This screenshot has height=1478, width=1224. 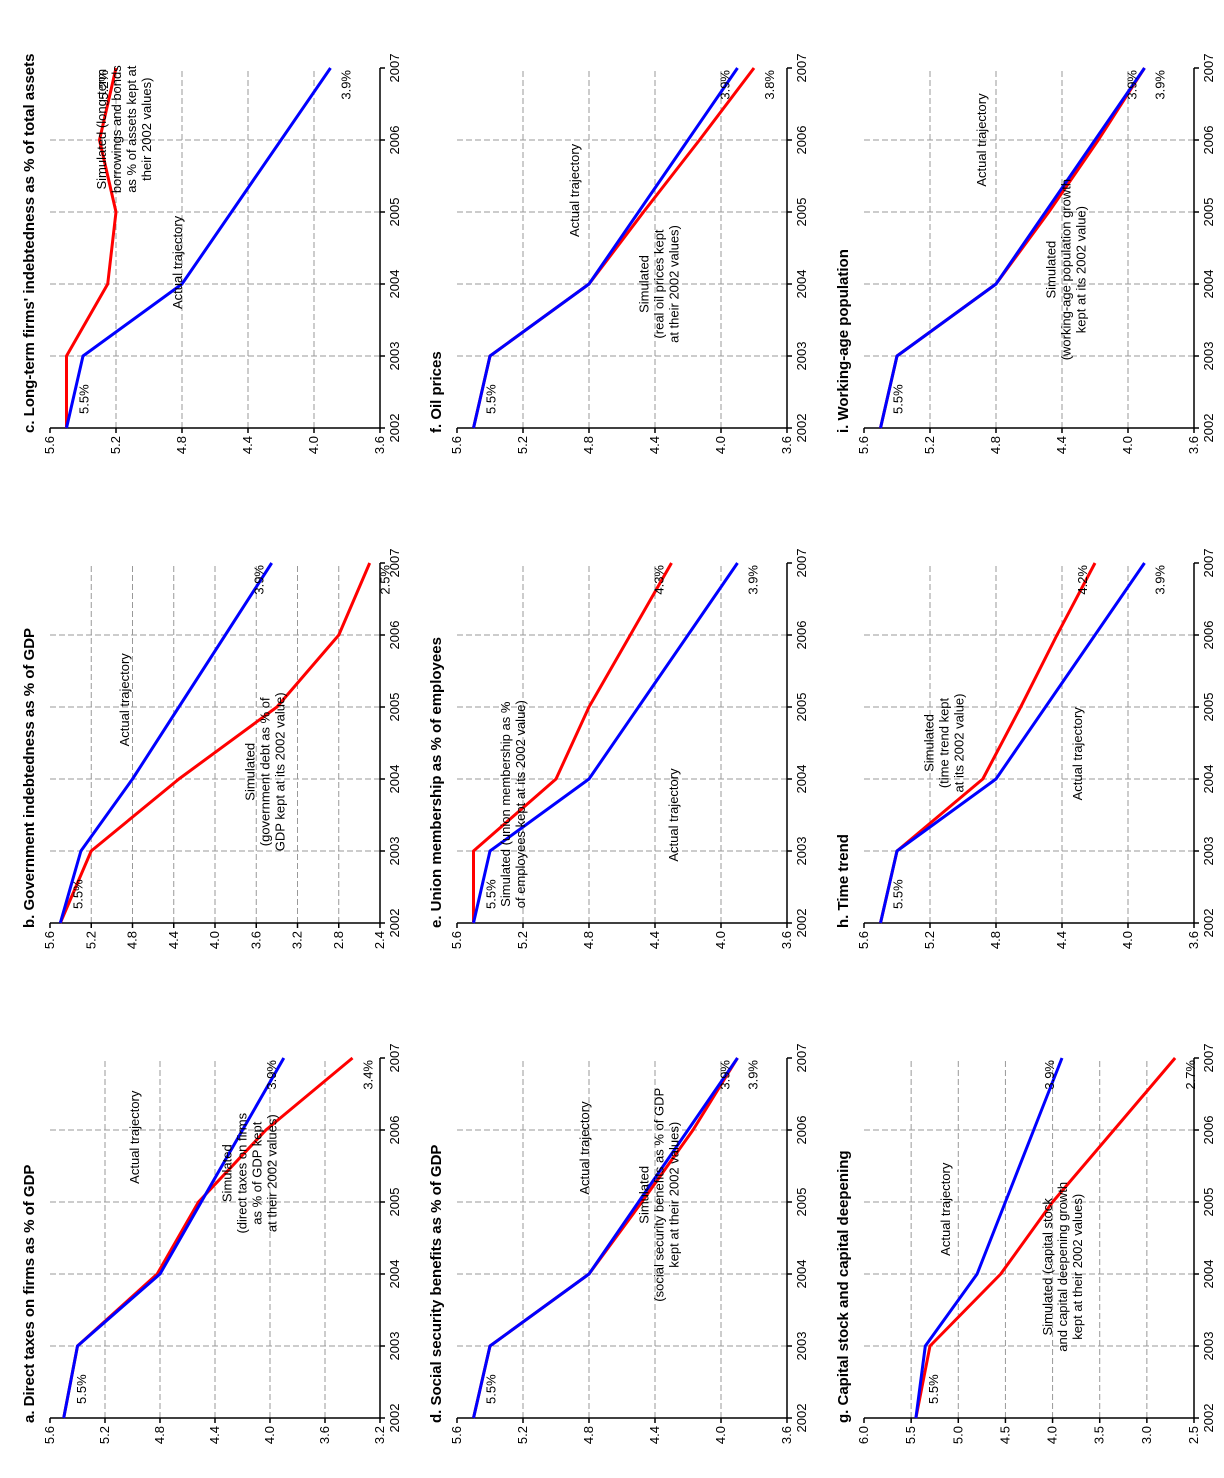 What do you see at coordinates (29, 1294) in the screenshot?
I see `panel-title: a. Direct taxes on firms as % of GDP` at bounding box center [29, 1294].